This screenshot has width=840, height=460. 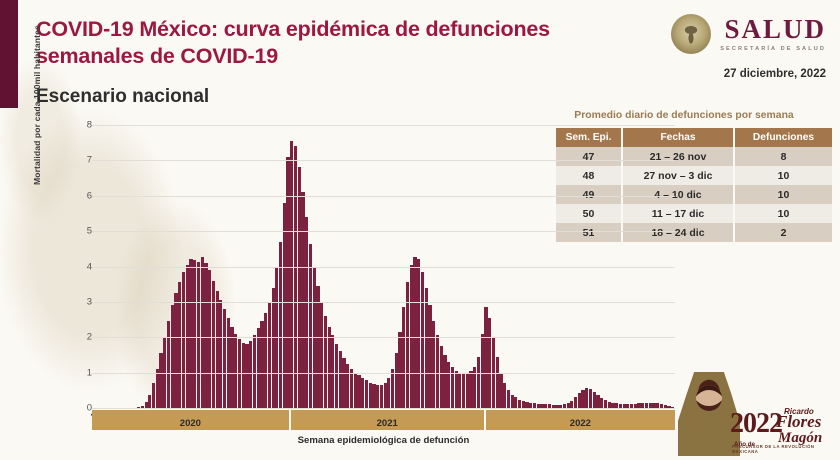 I want to click on year-bands: 2020 2021 2022, so click(x=383, y=420).